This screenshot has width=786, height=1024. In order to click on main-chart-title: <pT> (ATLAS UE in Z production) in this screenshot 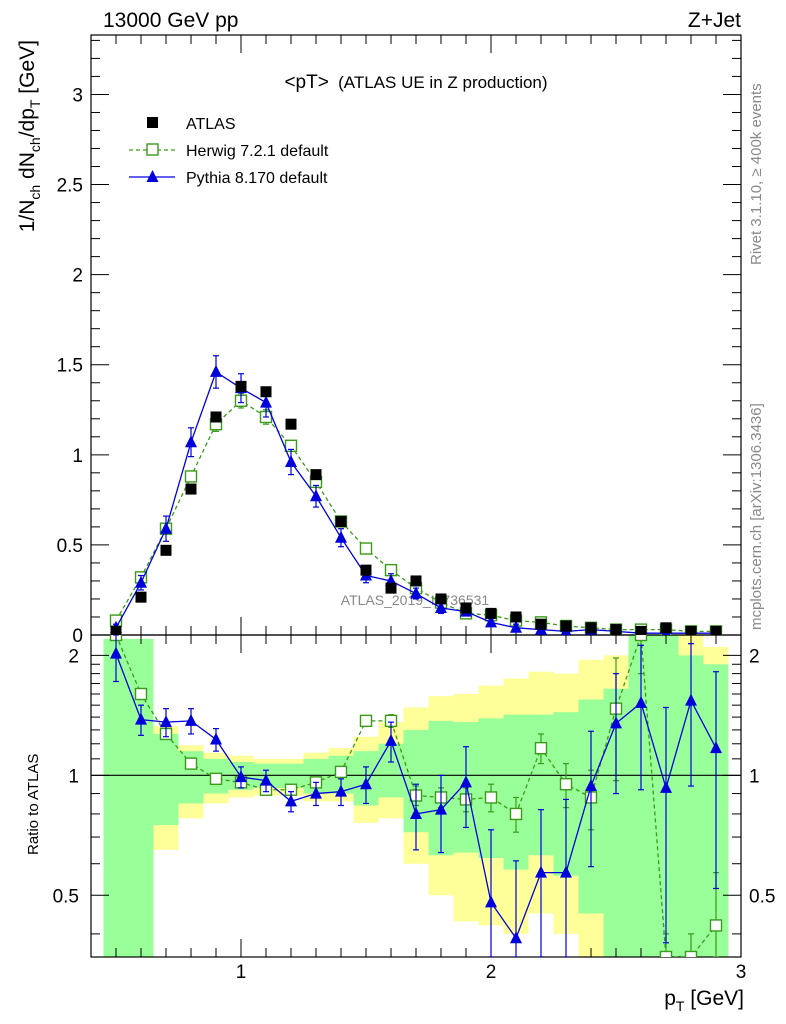, I will do `click(415, 82)`.